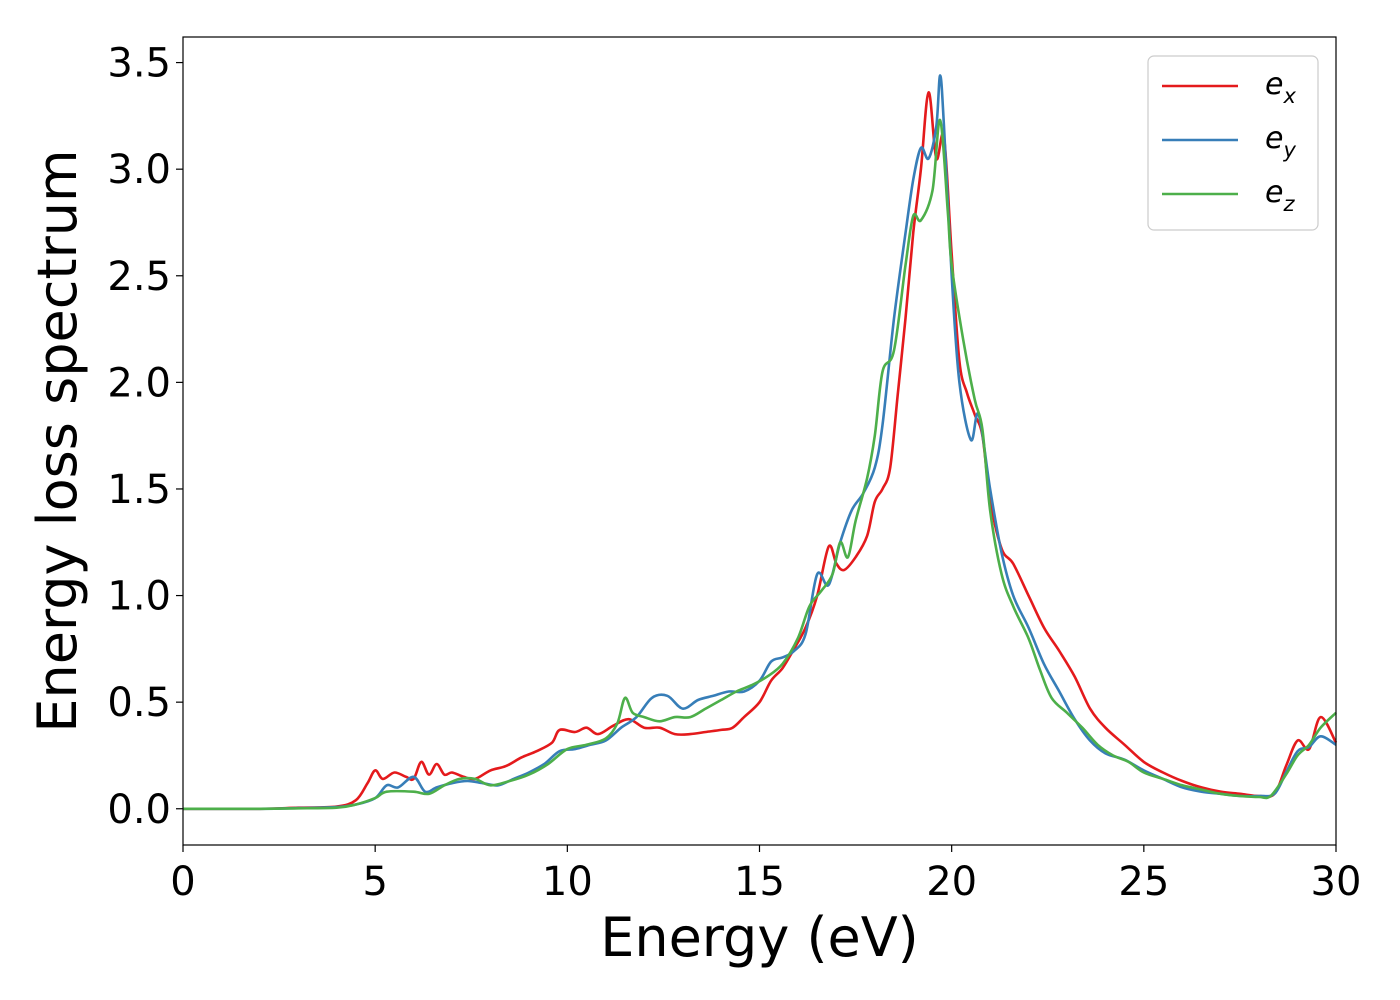  I want to click on y-tick-label: 1.0, so click(139, 597).